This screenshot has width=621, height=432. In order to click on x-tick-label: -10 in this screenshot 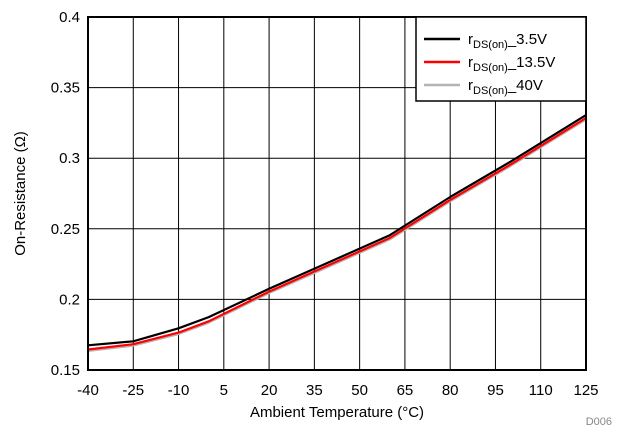, I will do `click(179, 390)`.